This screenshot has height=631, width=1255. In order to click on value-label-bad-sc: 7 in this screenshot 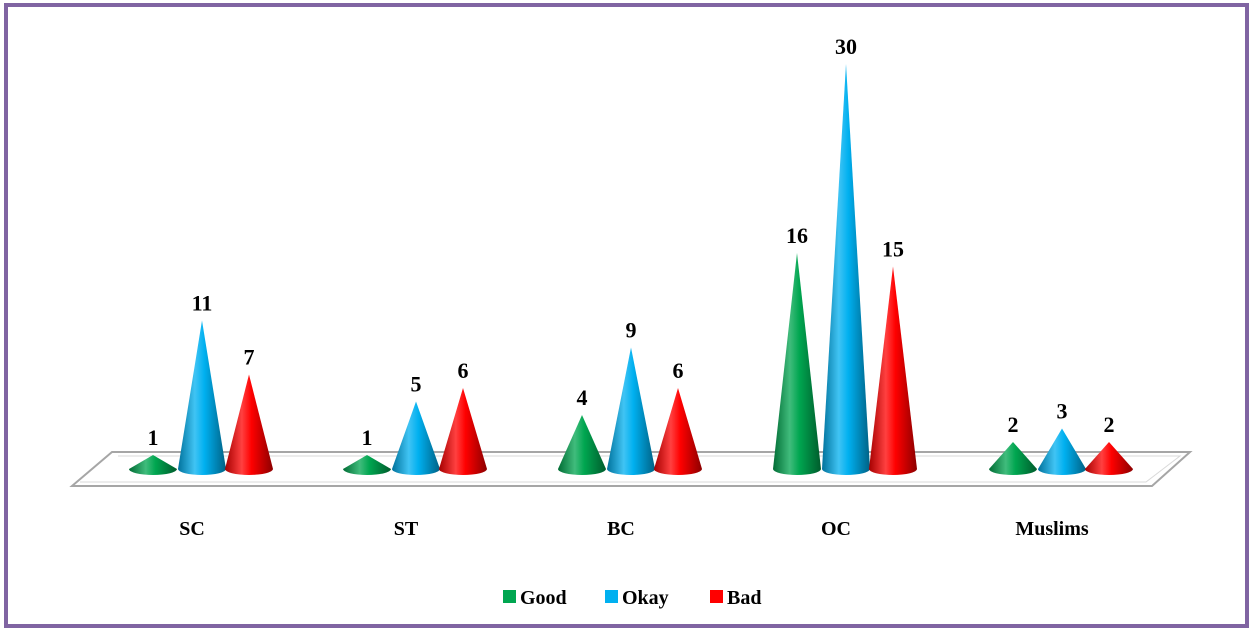, I will do `click(249, 357)`.